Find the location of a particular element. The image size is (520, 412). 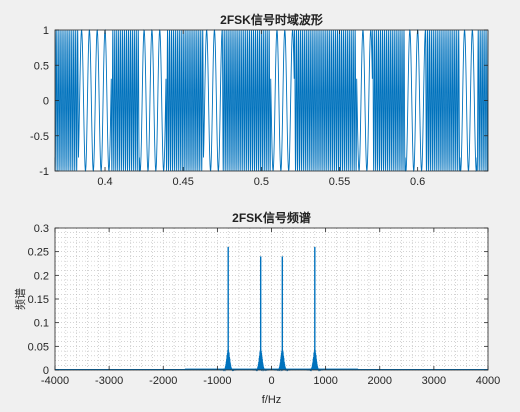

x-tick-label: -4000 is located at coordinates (55, 381).